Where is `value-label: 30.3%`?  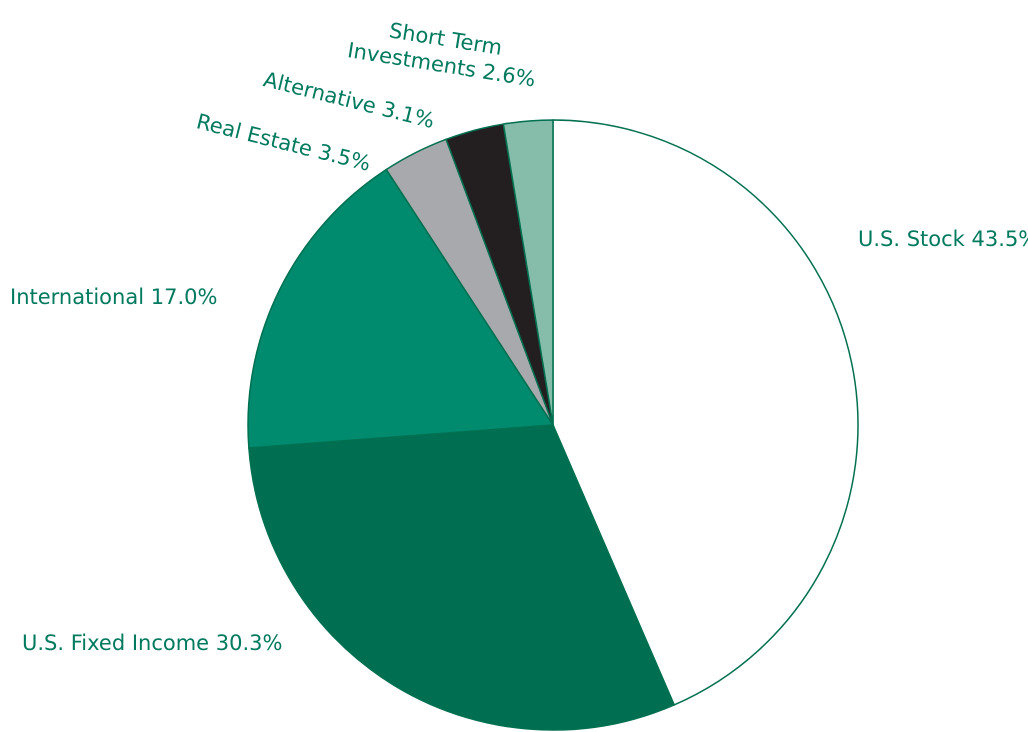 value-label: 30.3% is located at coordinates (249, 643).